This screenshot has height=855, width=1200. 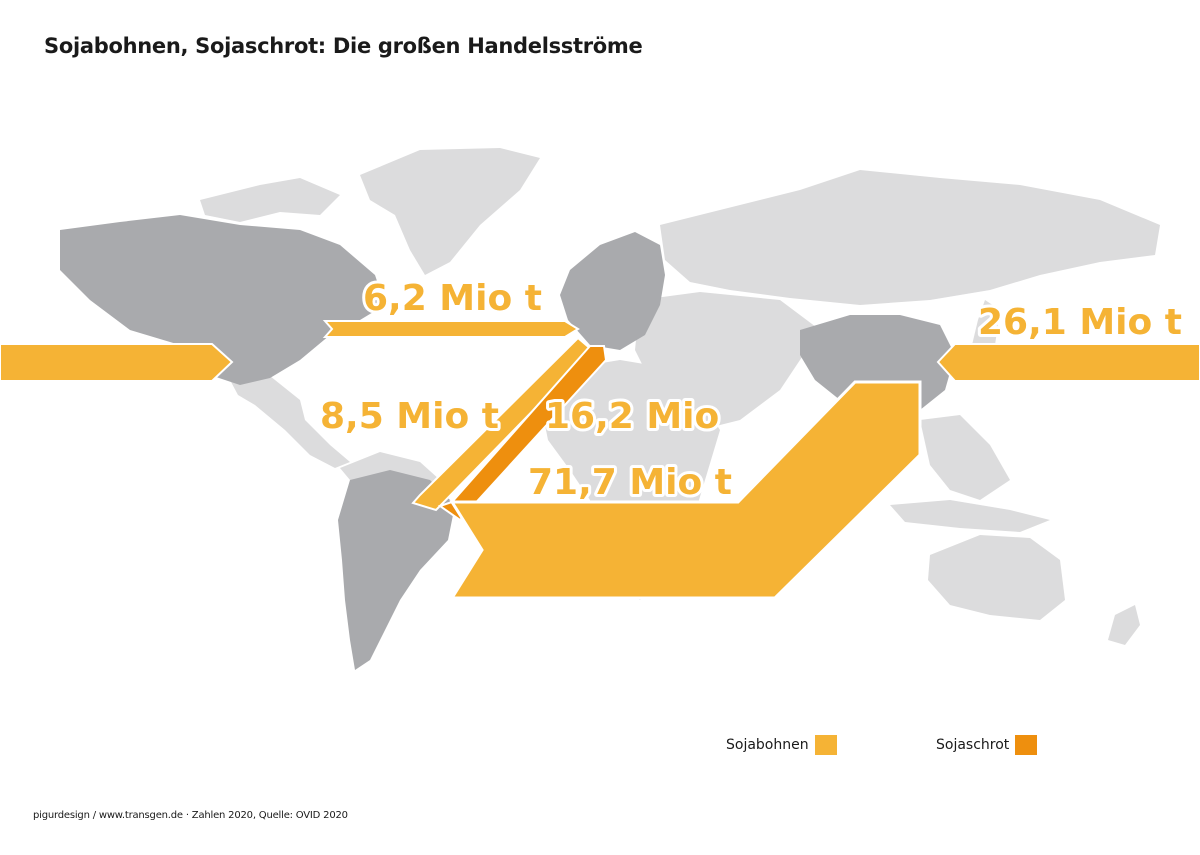 I want to click on new-zealand, so click(x=1124, y=625).